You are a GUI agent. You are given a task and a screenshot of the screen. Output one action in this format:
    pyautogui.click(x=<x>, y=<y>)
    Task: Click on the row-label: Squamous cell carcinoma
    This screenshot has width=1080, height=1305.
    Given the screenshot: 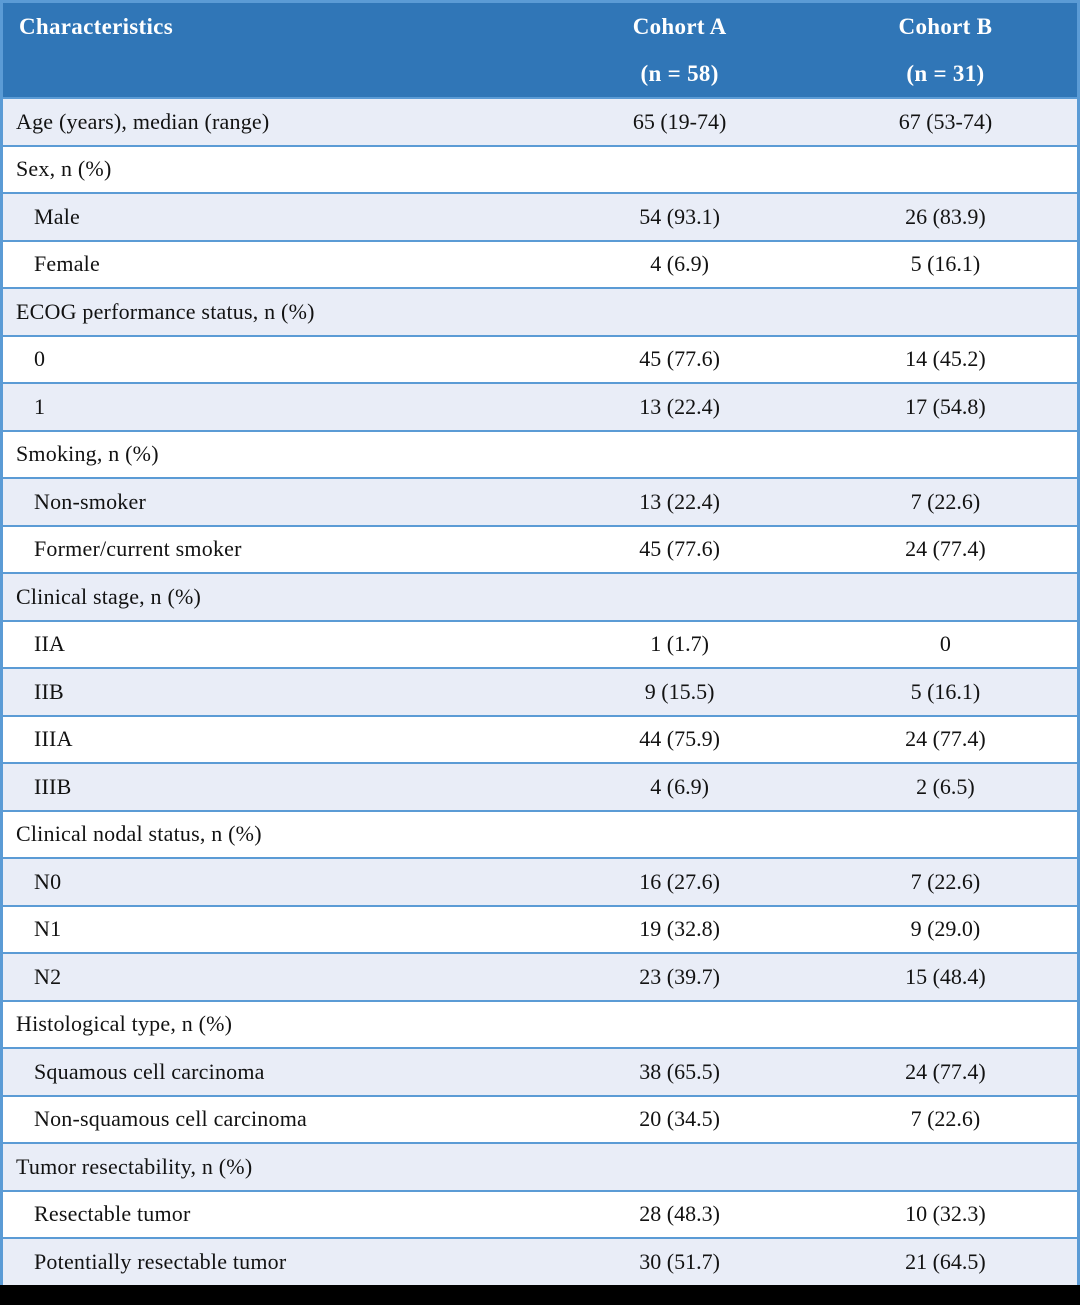 What is the action you would take?
    pyautogui.click(x=274, y=1071)
    